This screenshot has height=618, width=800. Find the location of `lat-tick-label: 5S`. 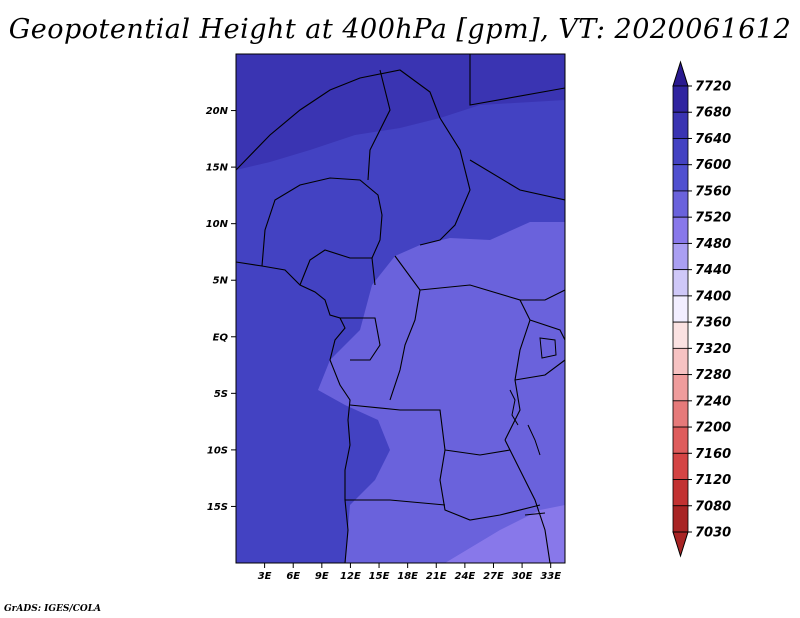

lat-tick-label: 5S is located at coordinates (221, 394).